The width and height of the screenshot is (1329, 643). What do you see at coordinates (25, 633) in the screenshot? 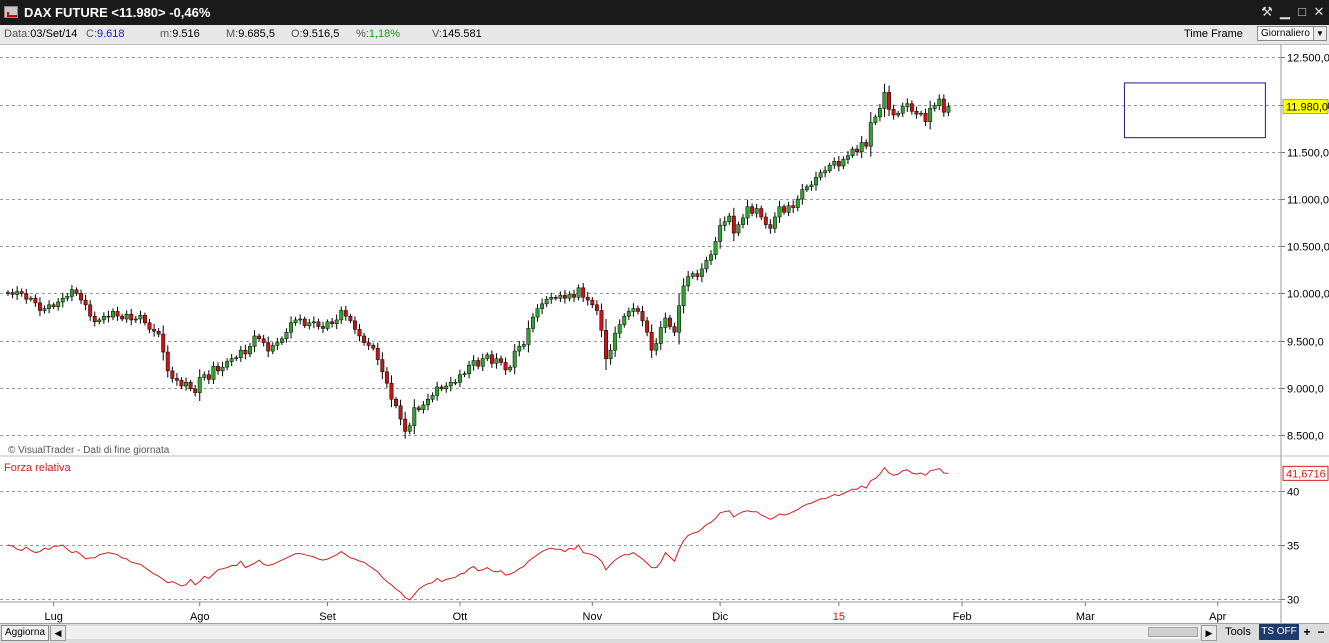
I see `refresh-button: Aggiorna` at bounding box center [25, 633].